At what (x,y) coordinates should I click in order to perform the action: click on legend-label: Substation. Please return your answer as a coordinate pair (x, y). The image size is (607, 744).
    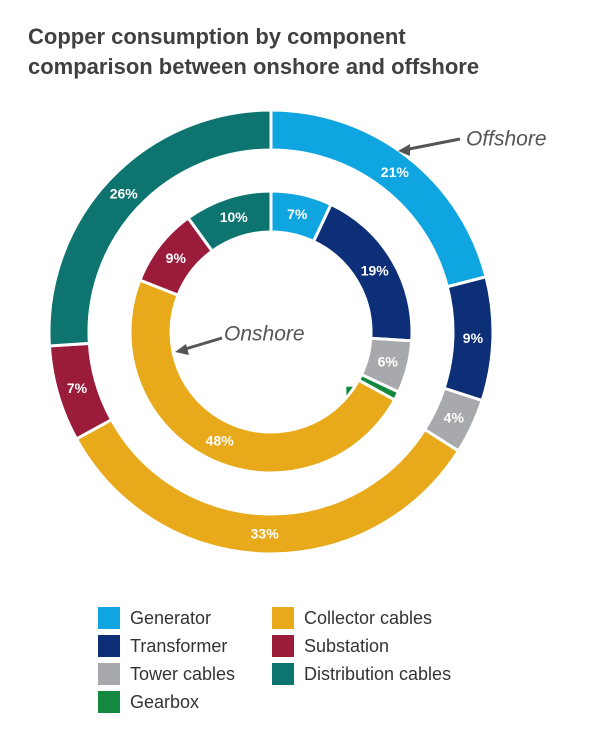
    Looking at the image, I should click on (346, 646).